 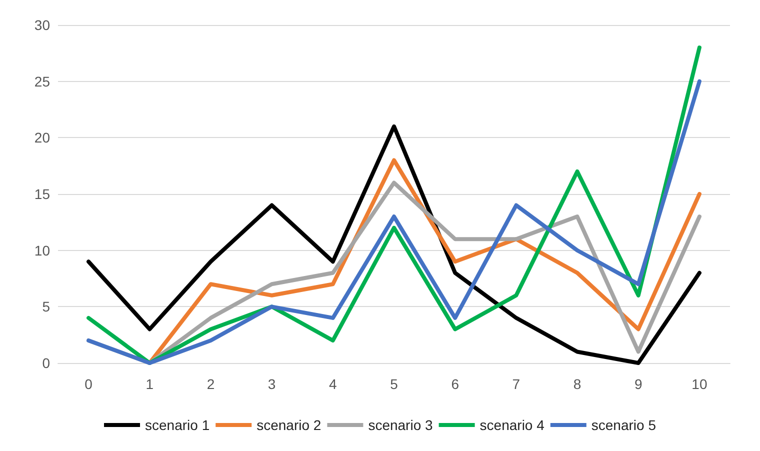 What do you see at coordinates (42, 194) in the screenshot?
I see `y-tick-label: 15` at bounding box center [42, 194].